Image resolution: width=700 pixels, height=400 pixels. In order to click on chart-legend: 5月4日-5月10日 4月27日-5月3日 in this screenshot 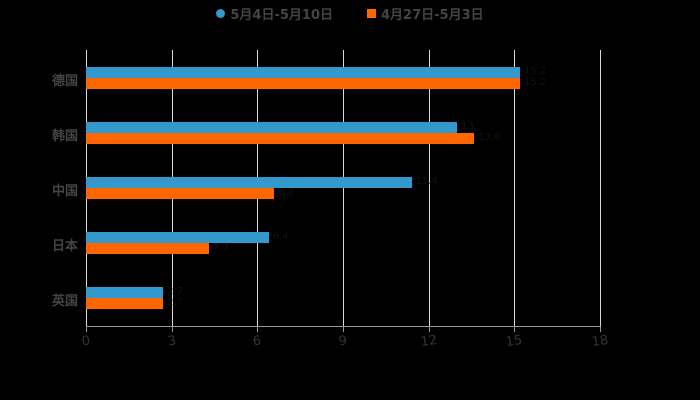, I will do `click(350, 13)`.